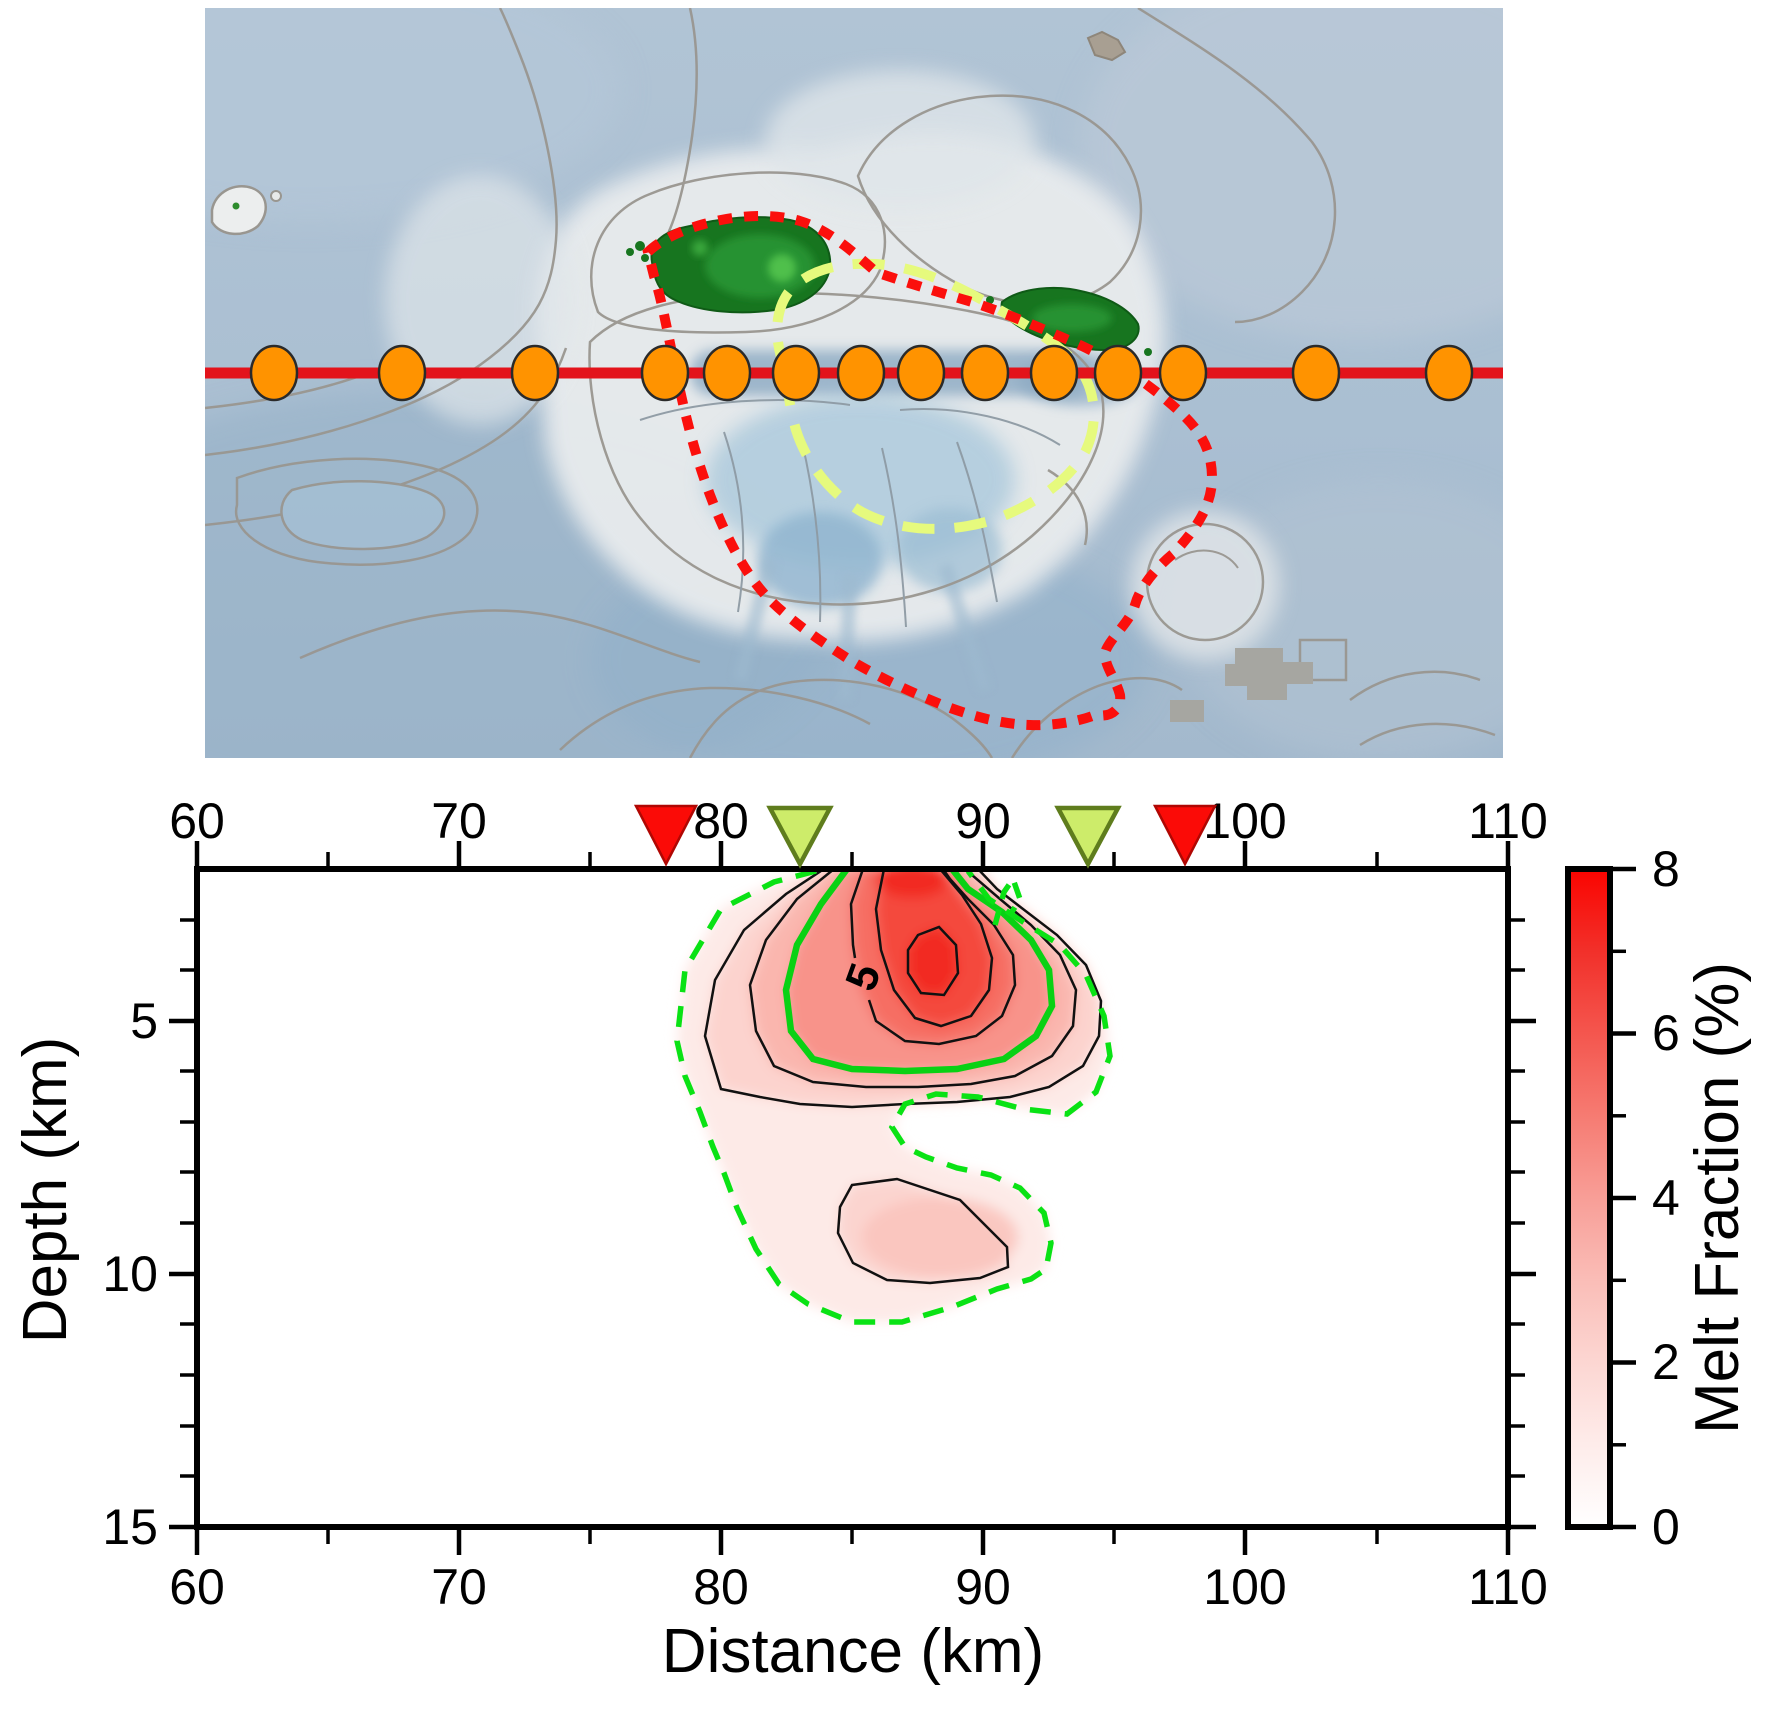 The width and height of the screenshot is (1772, 1716). I want to click on left-axis-ticks, so click(183, 1224).